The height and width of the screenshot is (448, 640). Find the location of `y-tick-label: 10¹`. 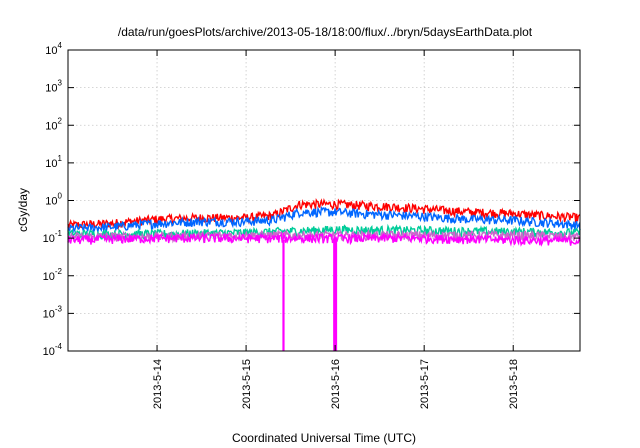

y-tick-label: 10¹ is located at coordinates (53, 162).